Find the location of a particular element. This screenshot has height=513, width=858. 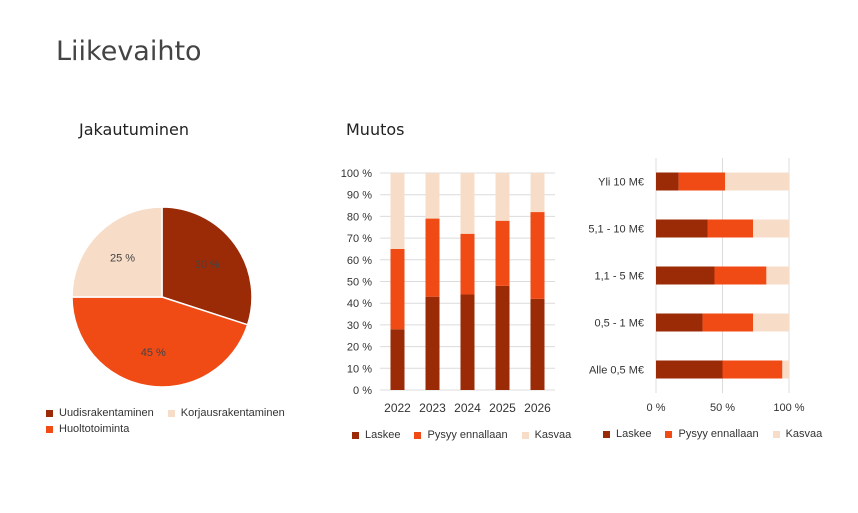

y-tick-label: Yli 10 M€ is located at coordinates (621, 183).